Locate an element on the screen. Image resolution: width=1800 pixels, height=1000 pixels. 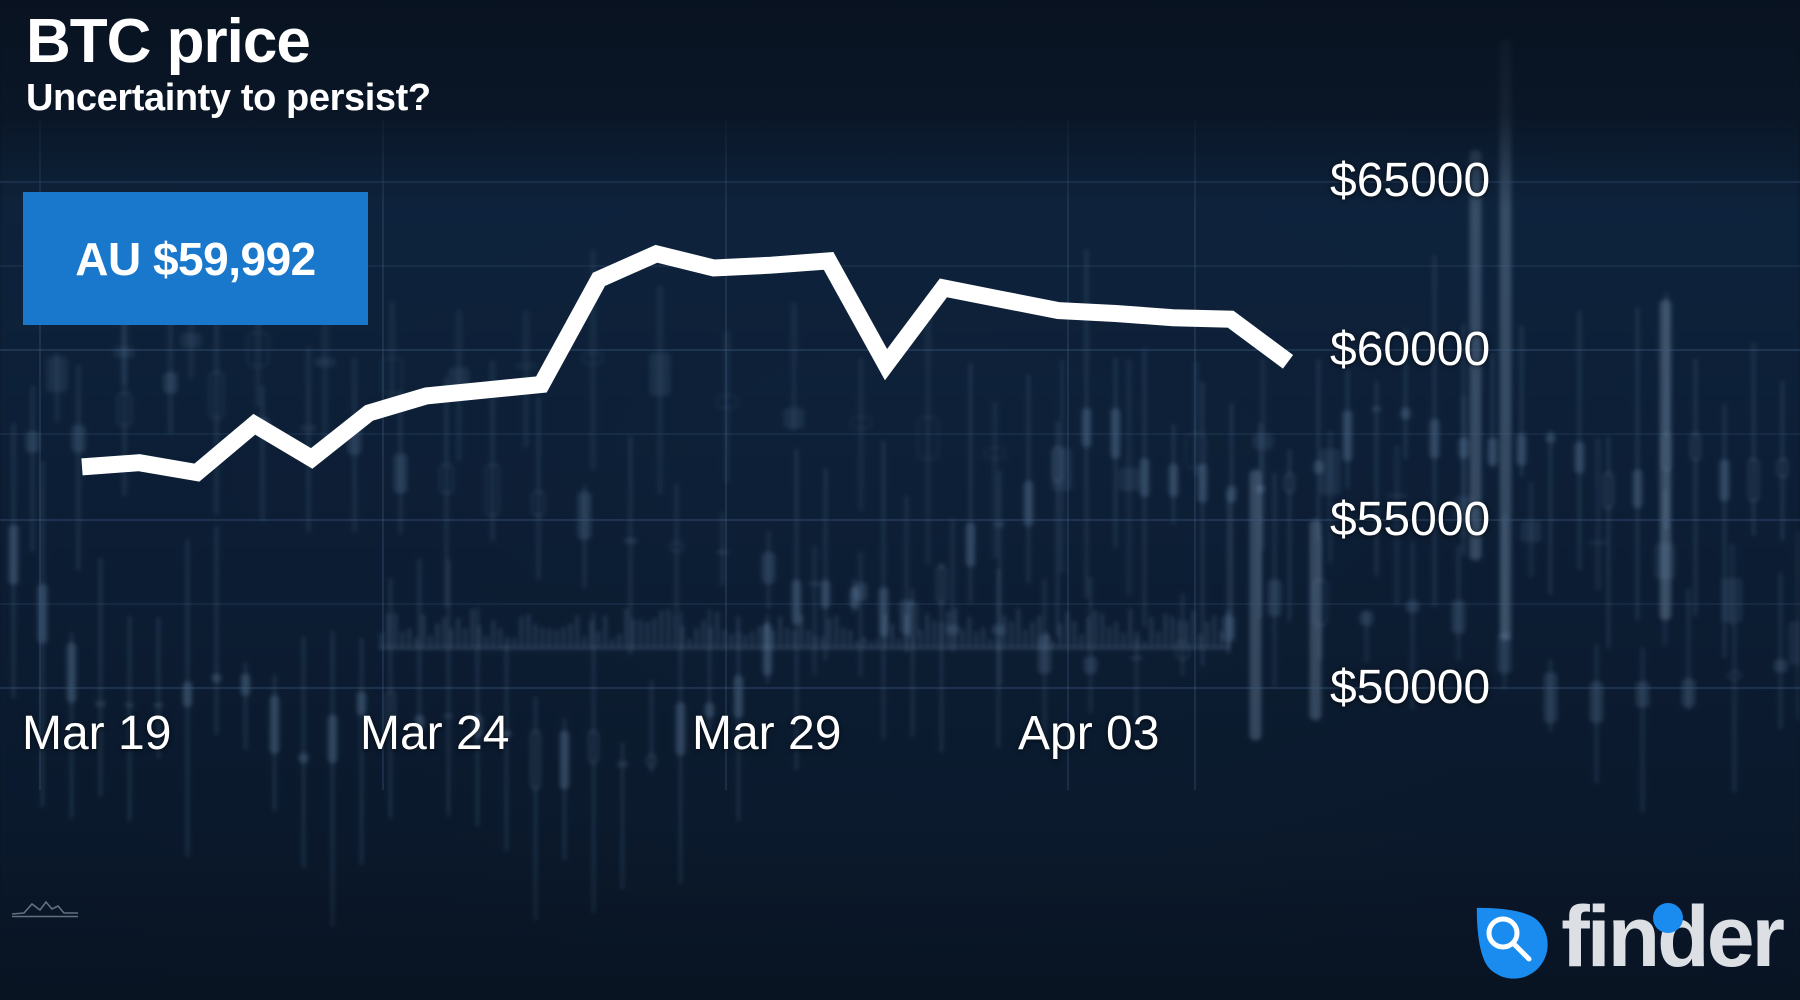
y-axis-tick-50000: $50000 is located at coordinates (1410, 687).